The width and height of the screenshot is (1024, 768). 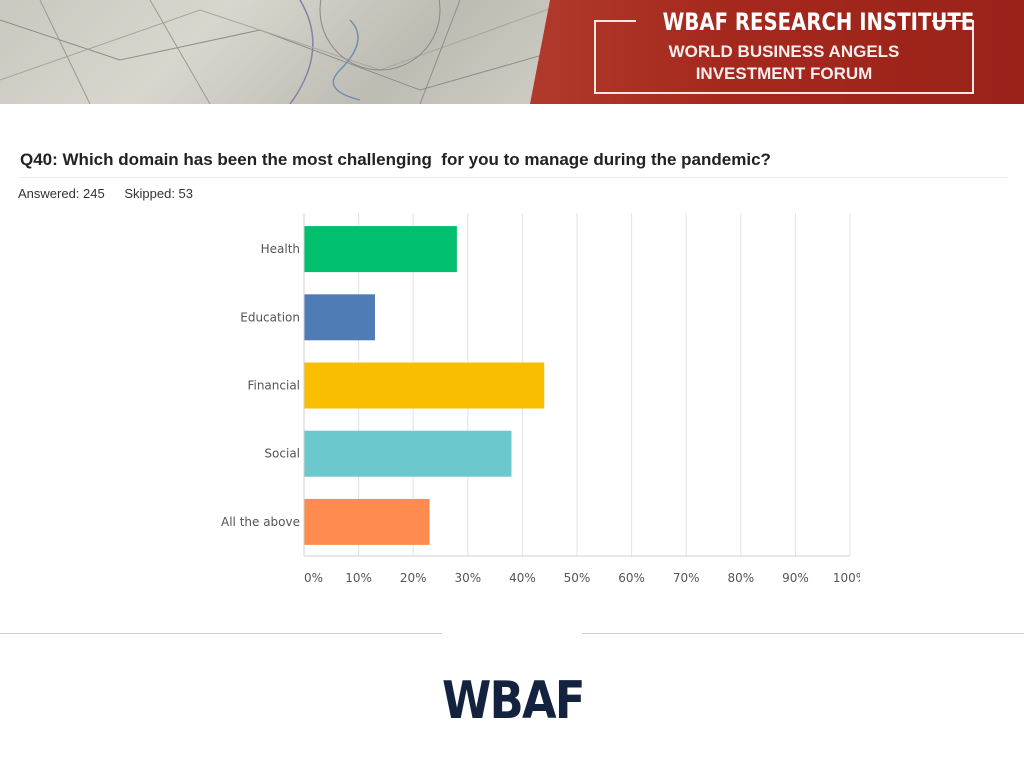 I want to click on x-tick-label: 50%, so click(x=577, y=578).